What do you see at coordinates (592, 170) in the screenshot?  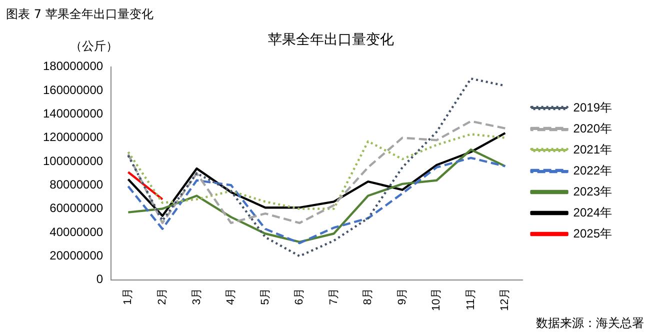 I see `legend-label: 2022年` at bounding box center [592, 170].